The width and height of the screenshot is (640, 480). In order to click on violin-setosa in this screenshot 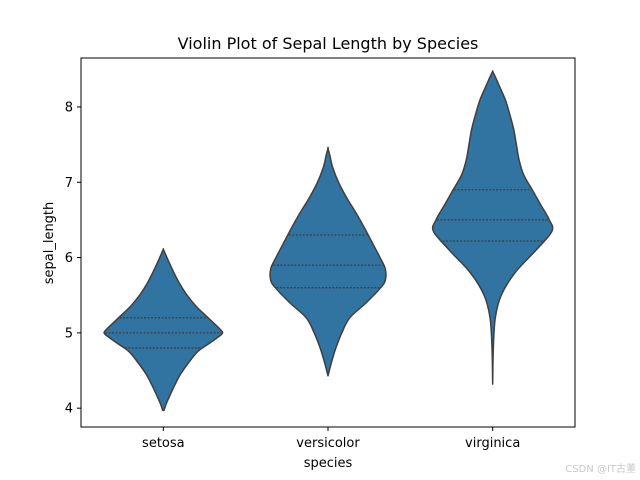, I will do `click(163, 329)`.